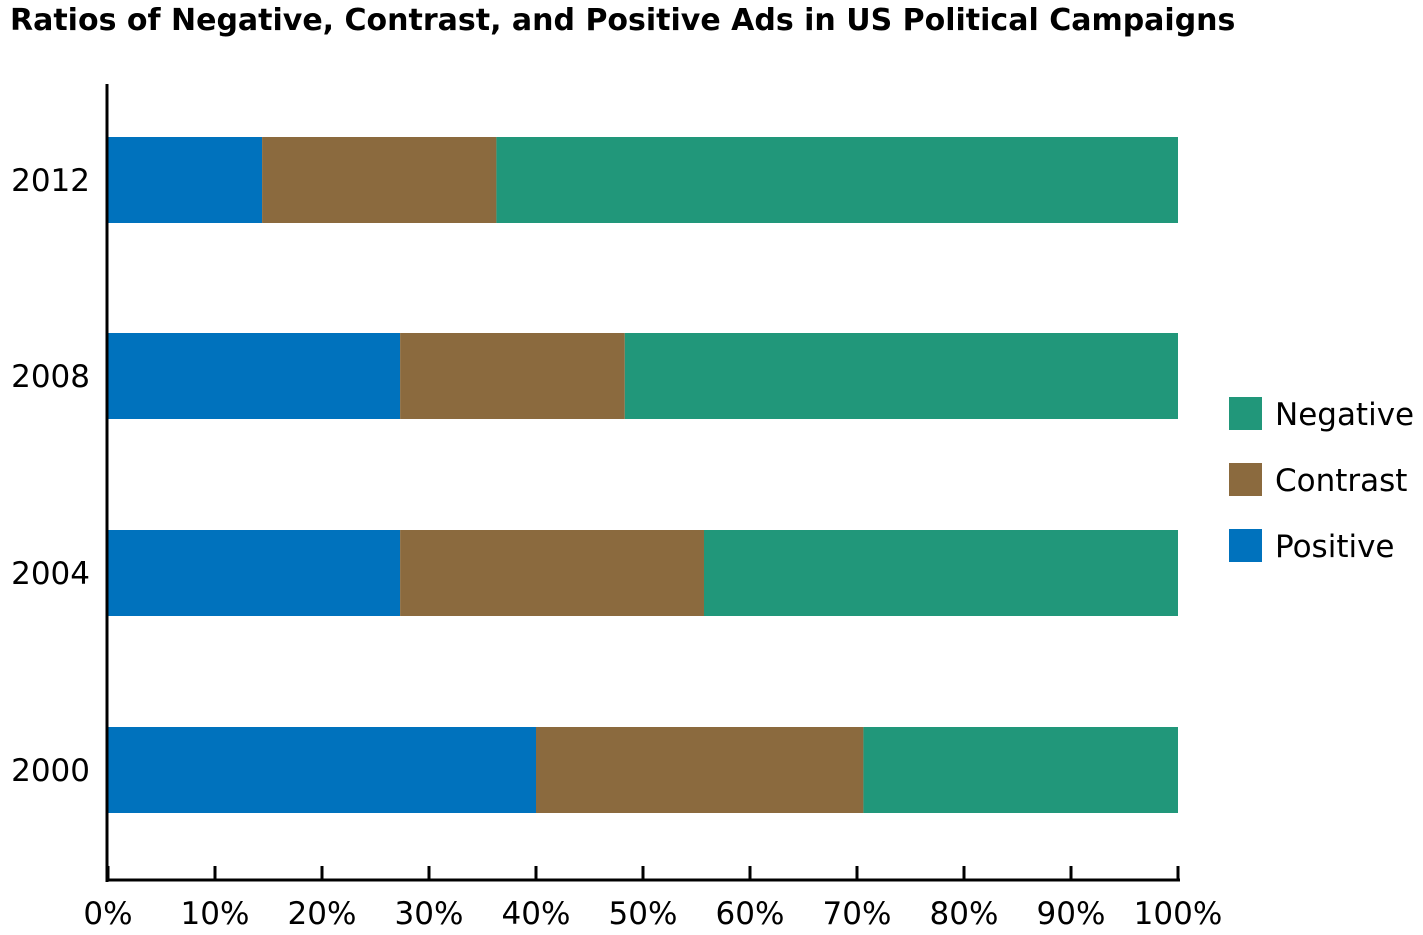  What do you see at coordinates (643, 914) in the screenshot?
I see `x-tick-label: 50%` at bounding box center [643, 914].